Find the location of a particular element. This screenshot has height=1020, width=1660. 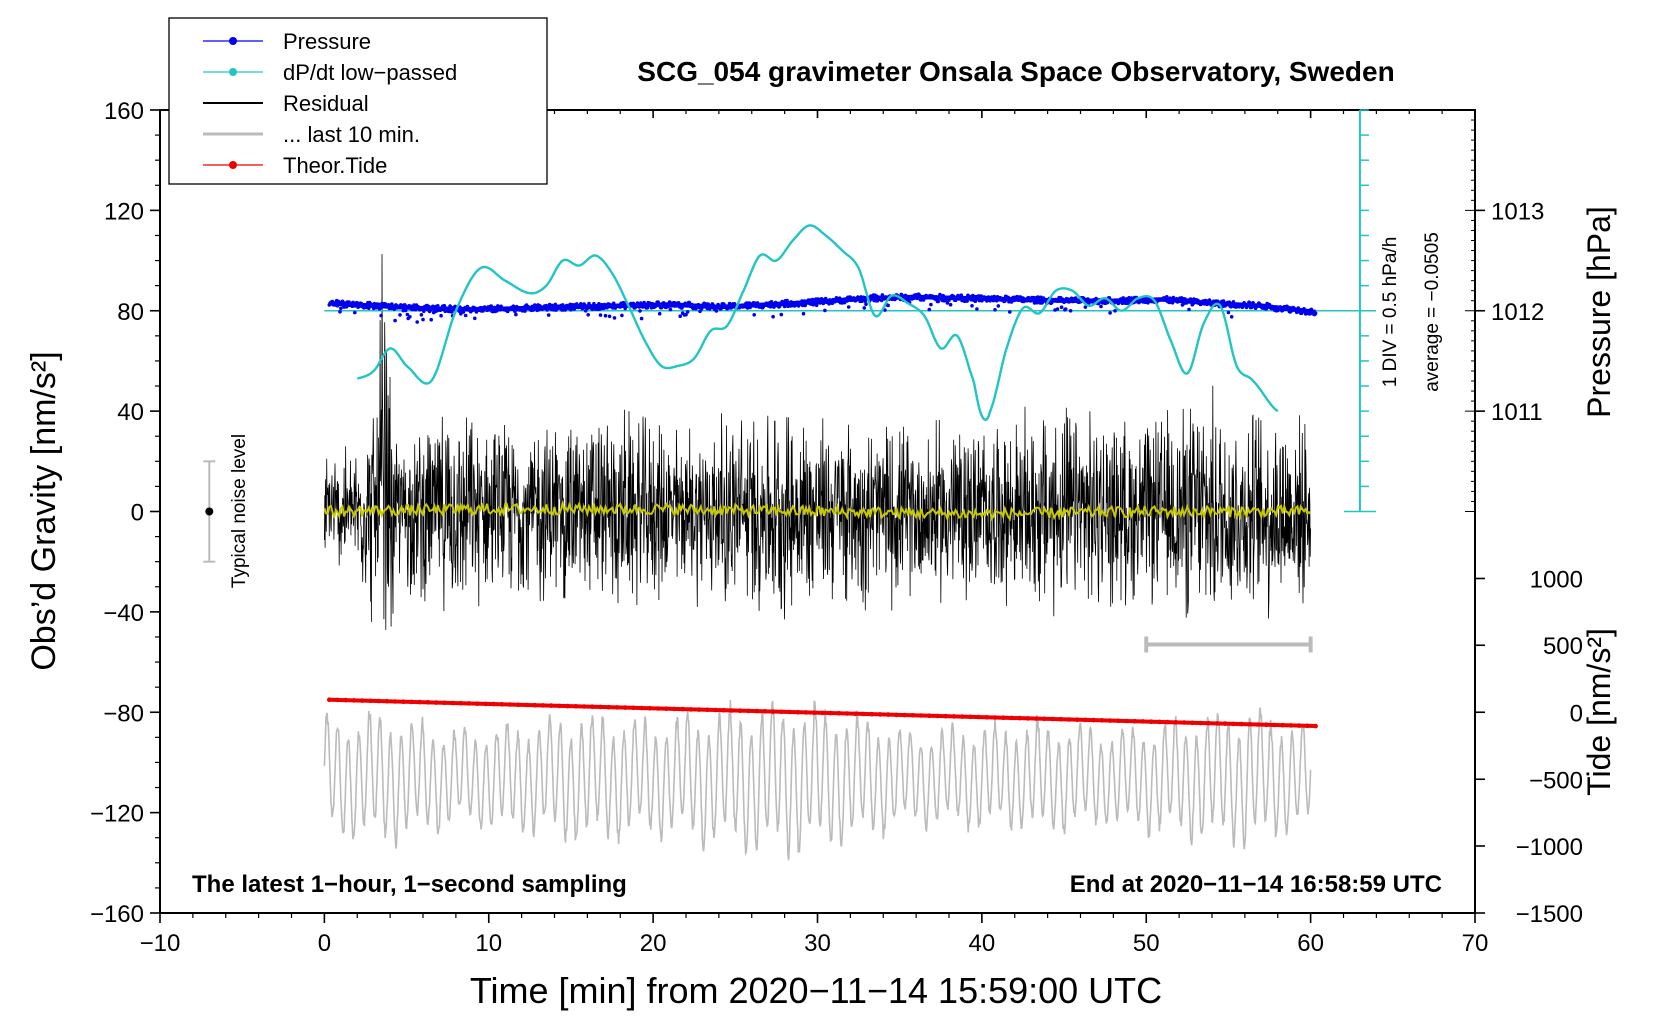

legend-label: Theor.Tide is located at coordinates (335, 165).